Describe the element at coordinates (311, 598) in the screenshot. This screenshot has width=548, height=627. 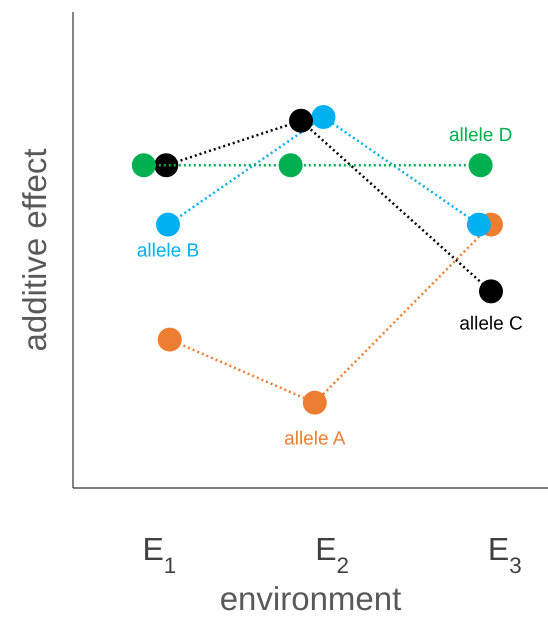
I see `x-axis-title: environment` at that location.